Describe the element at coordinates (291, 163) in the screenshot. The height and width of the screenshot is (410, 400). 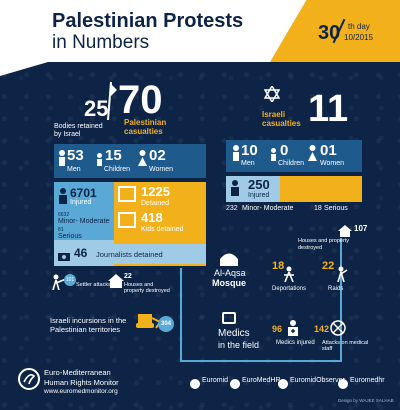
I see `isr-children-label: Children` at that location.